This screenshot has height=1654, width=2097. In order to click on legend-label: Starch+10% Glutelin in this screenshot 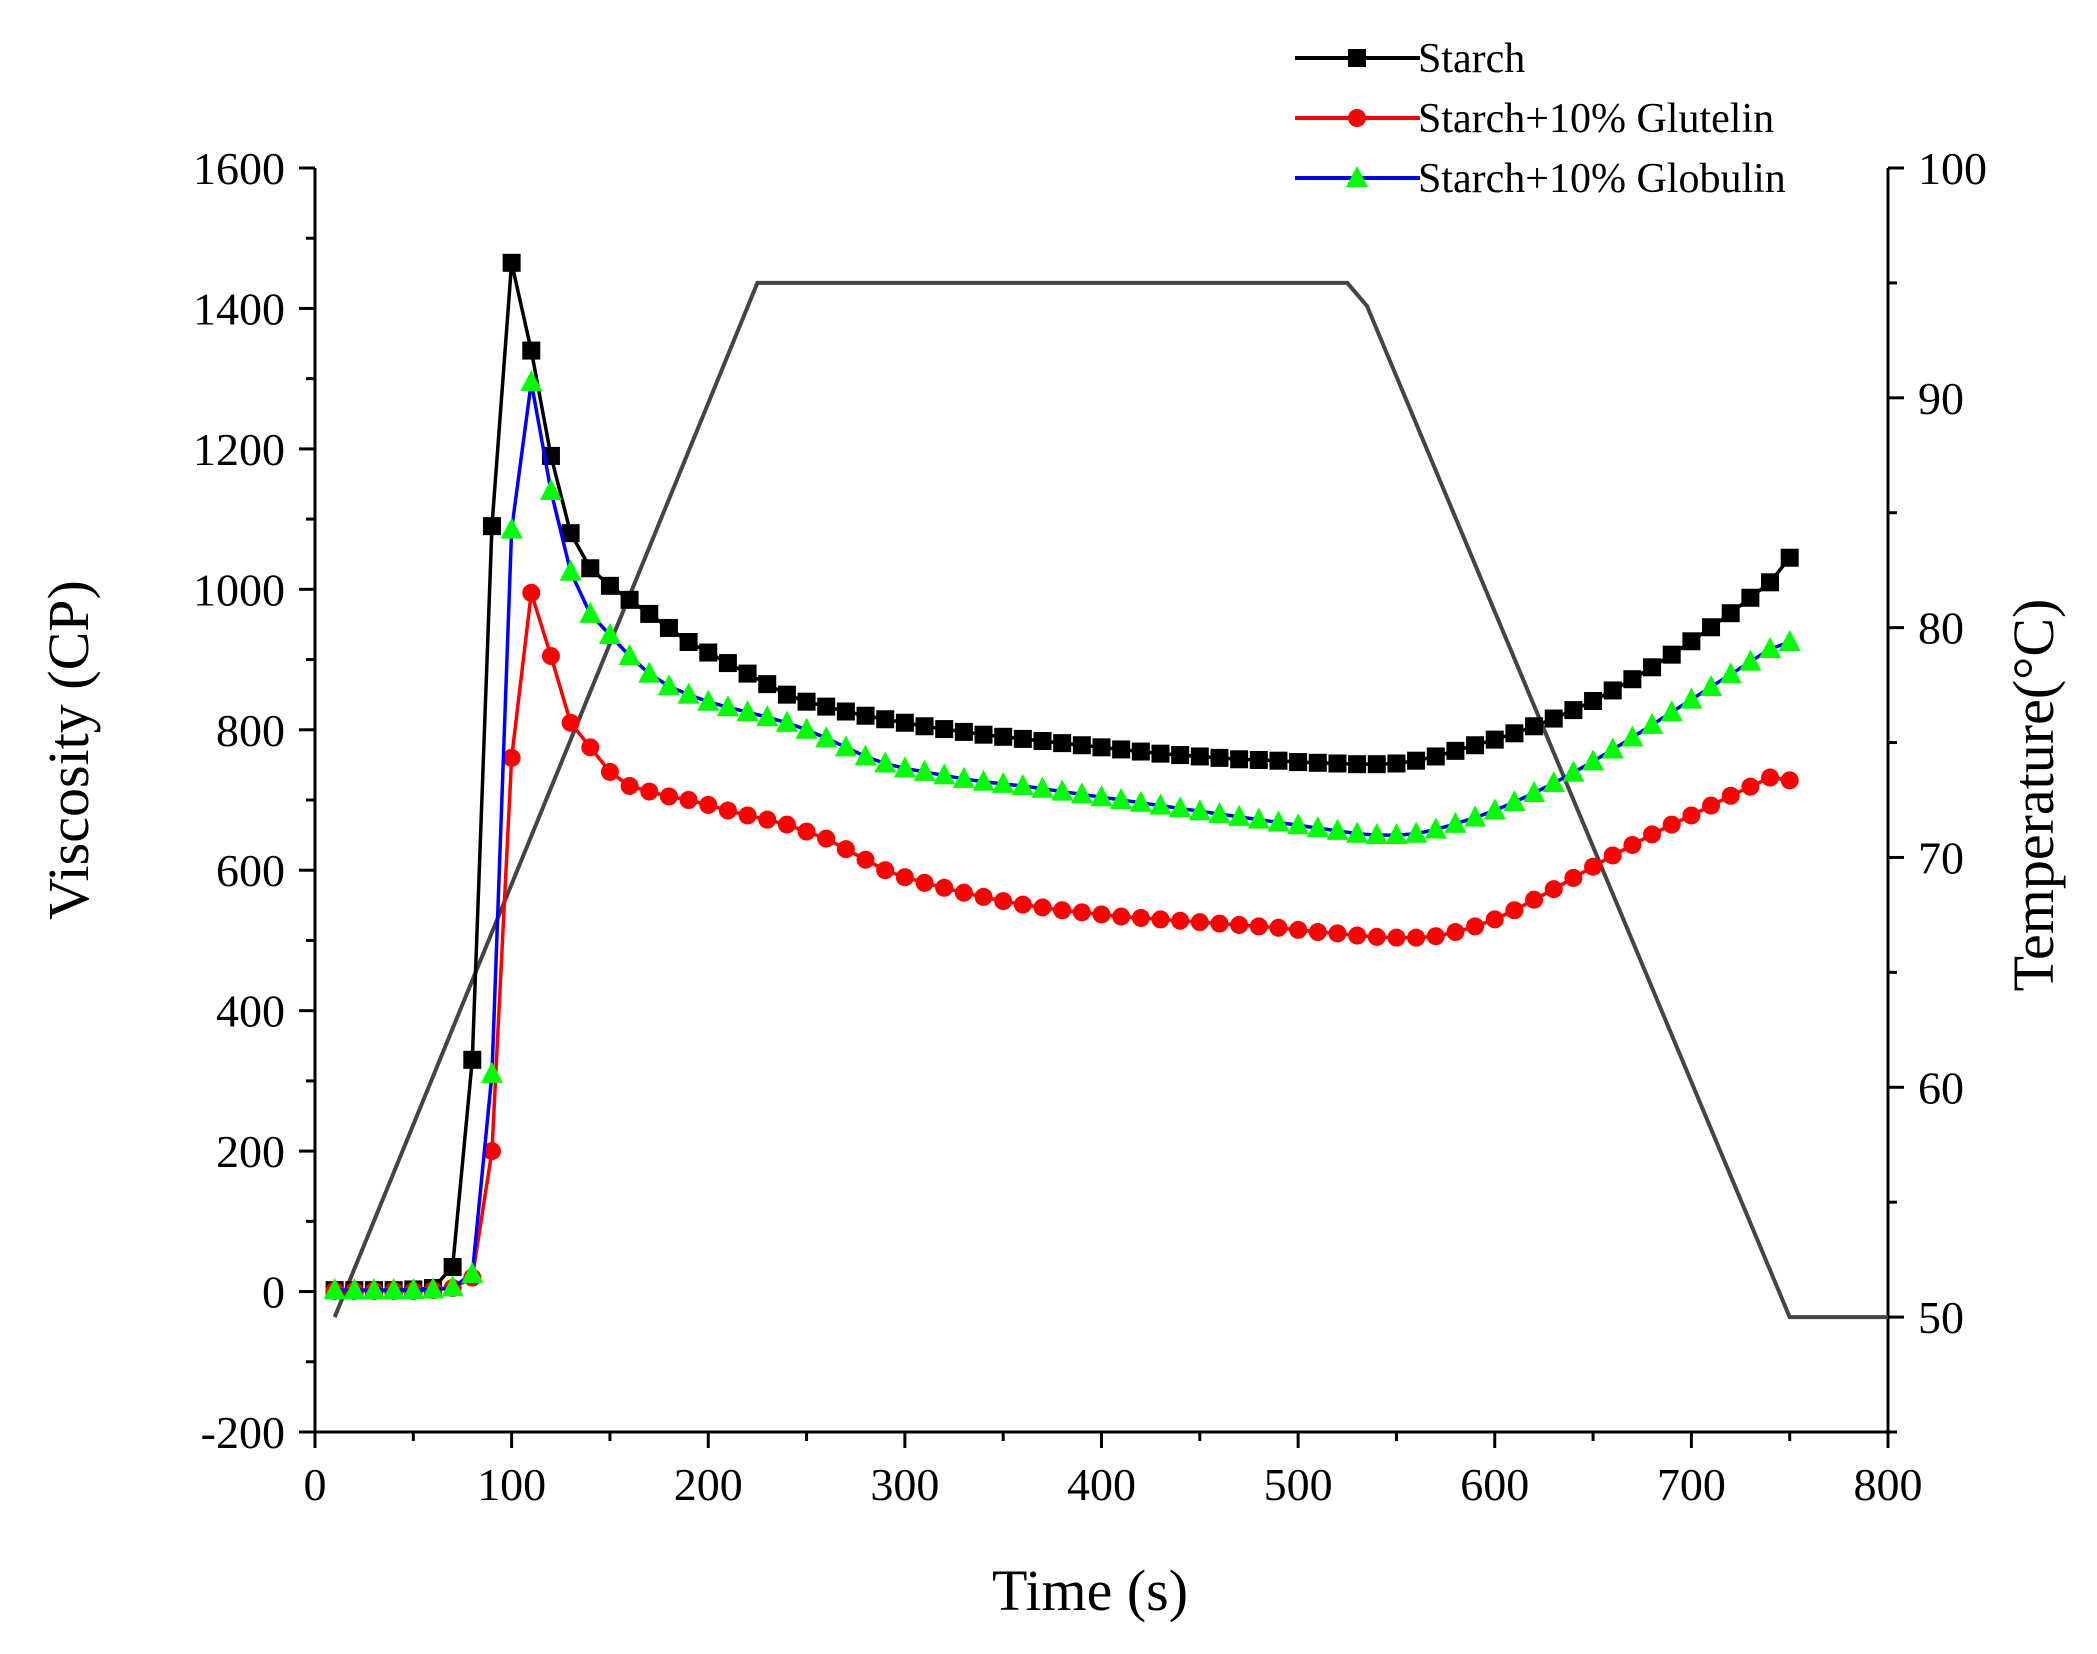, I will do `click(1596, 119)`.